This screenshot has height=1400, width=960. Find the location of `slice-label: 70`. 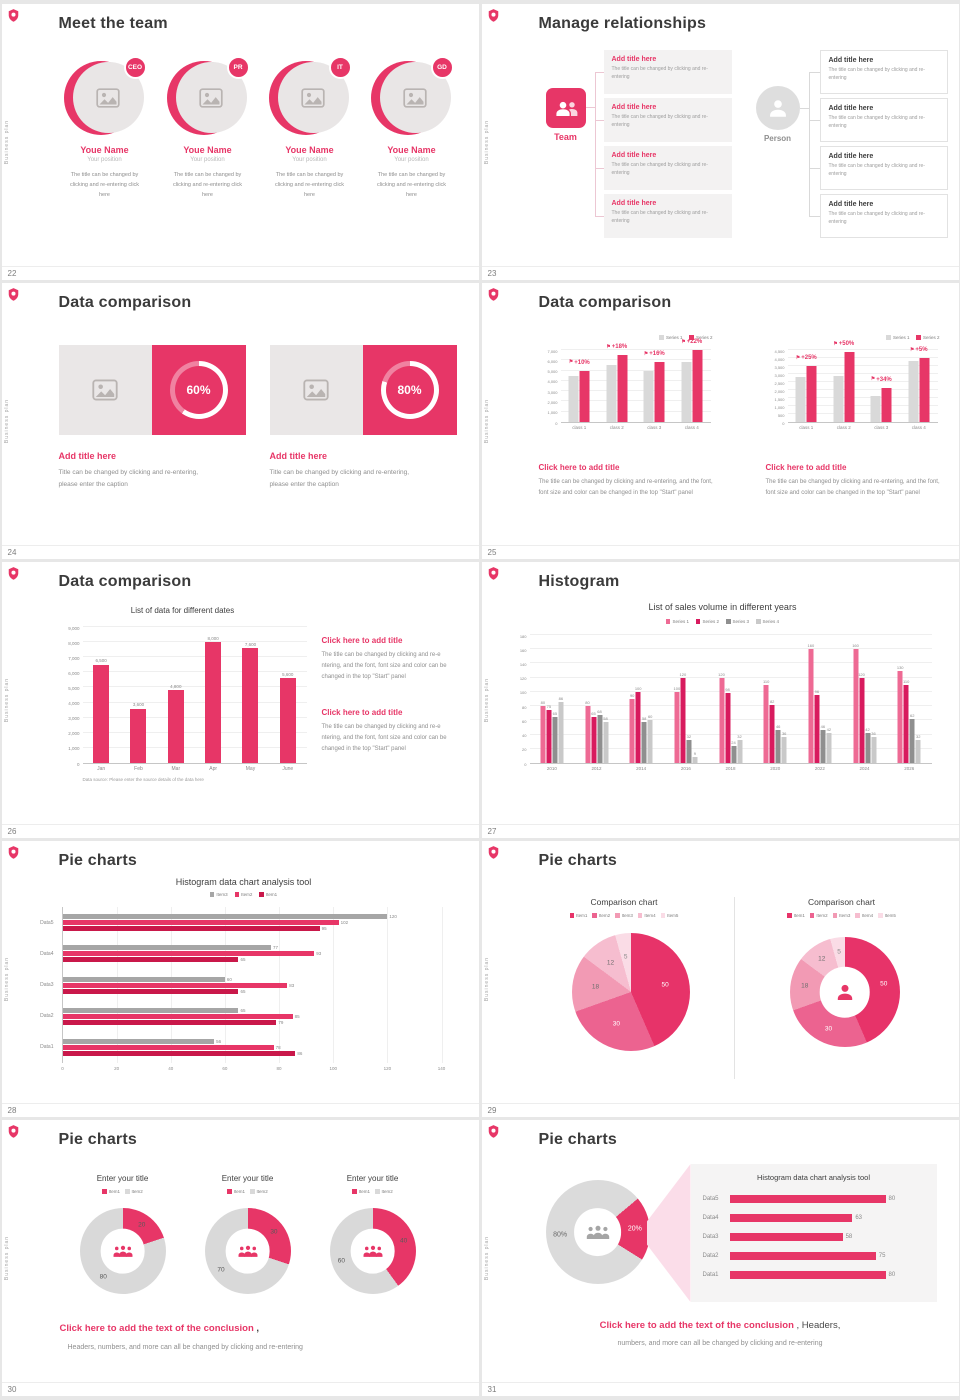

slice-label: 70 is located at coordinates (221, 1270).